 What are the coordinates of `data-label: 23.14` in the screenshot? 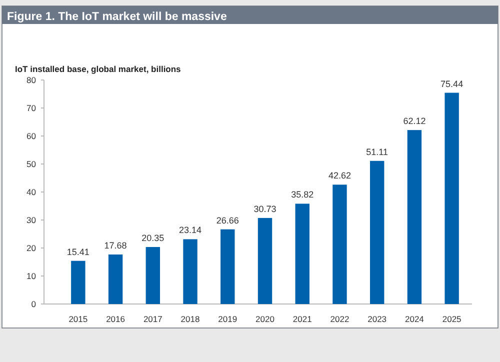 It's located at (190, 230).